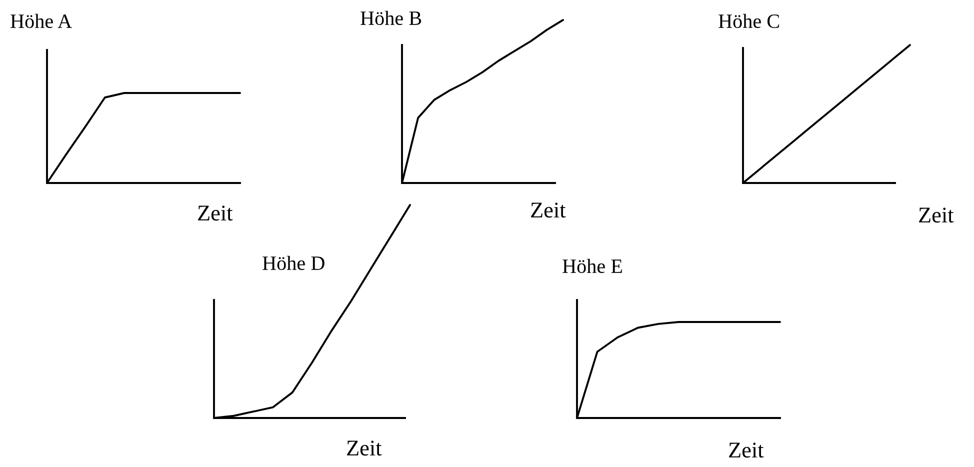  What do you see at coordinates (41, 21) in the screenshot?
I see `y-axis-title: Höhe A` at bounding box center [41, 21].